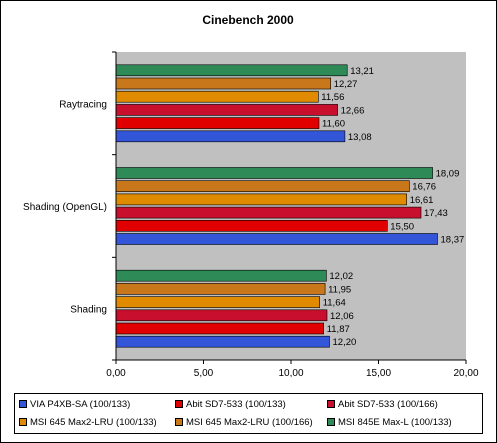 The width and height of the screenshot is (497, 443). What do you see at coordinates (338, 329) in the screenshot?
I see `data-label: 11,87` at bounding box center [338, 329].